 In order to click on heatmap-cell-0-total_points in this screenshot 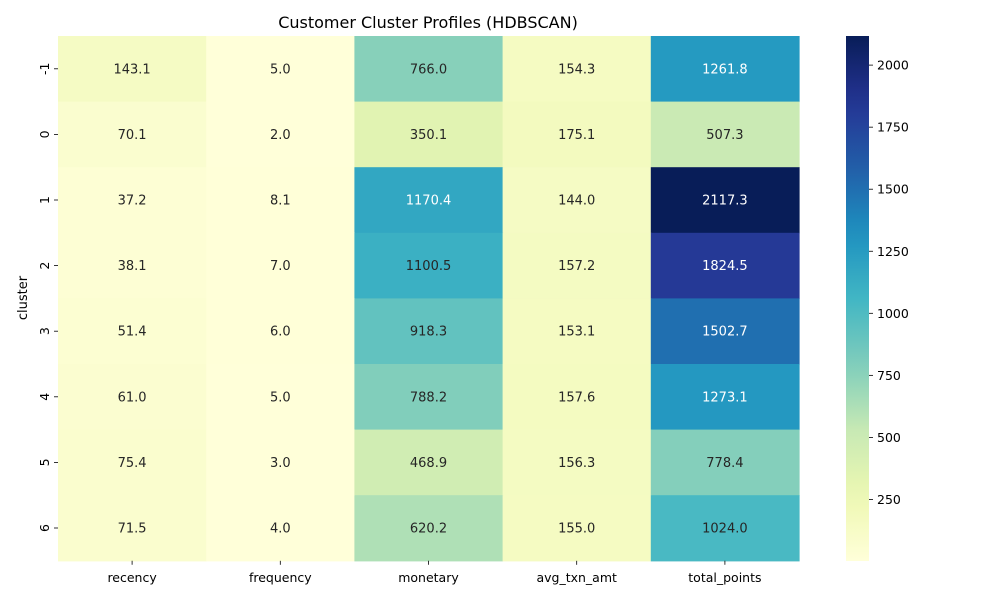, I will do `click(725, 134)`.